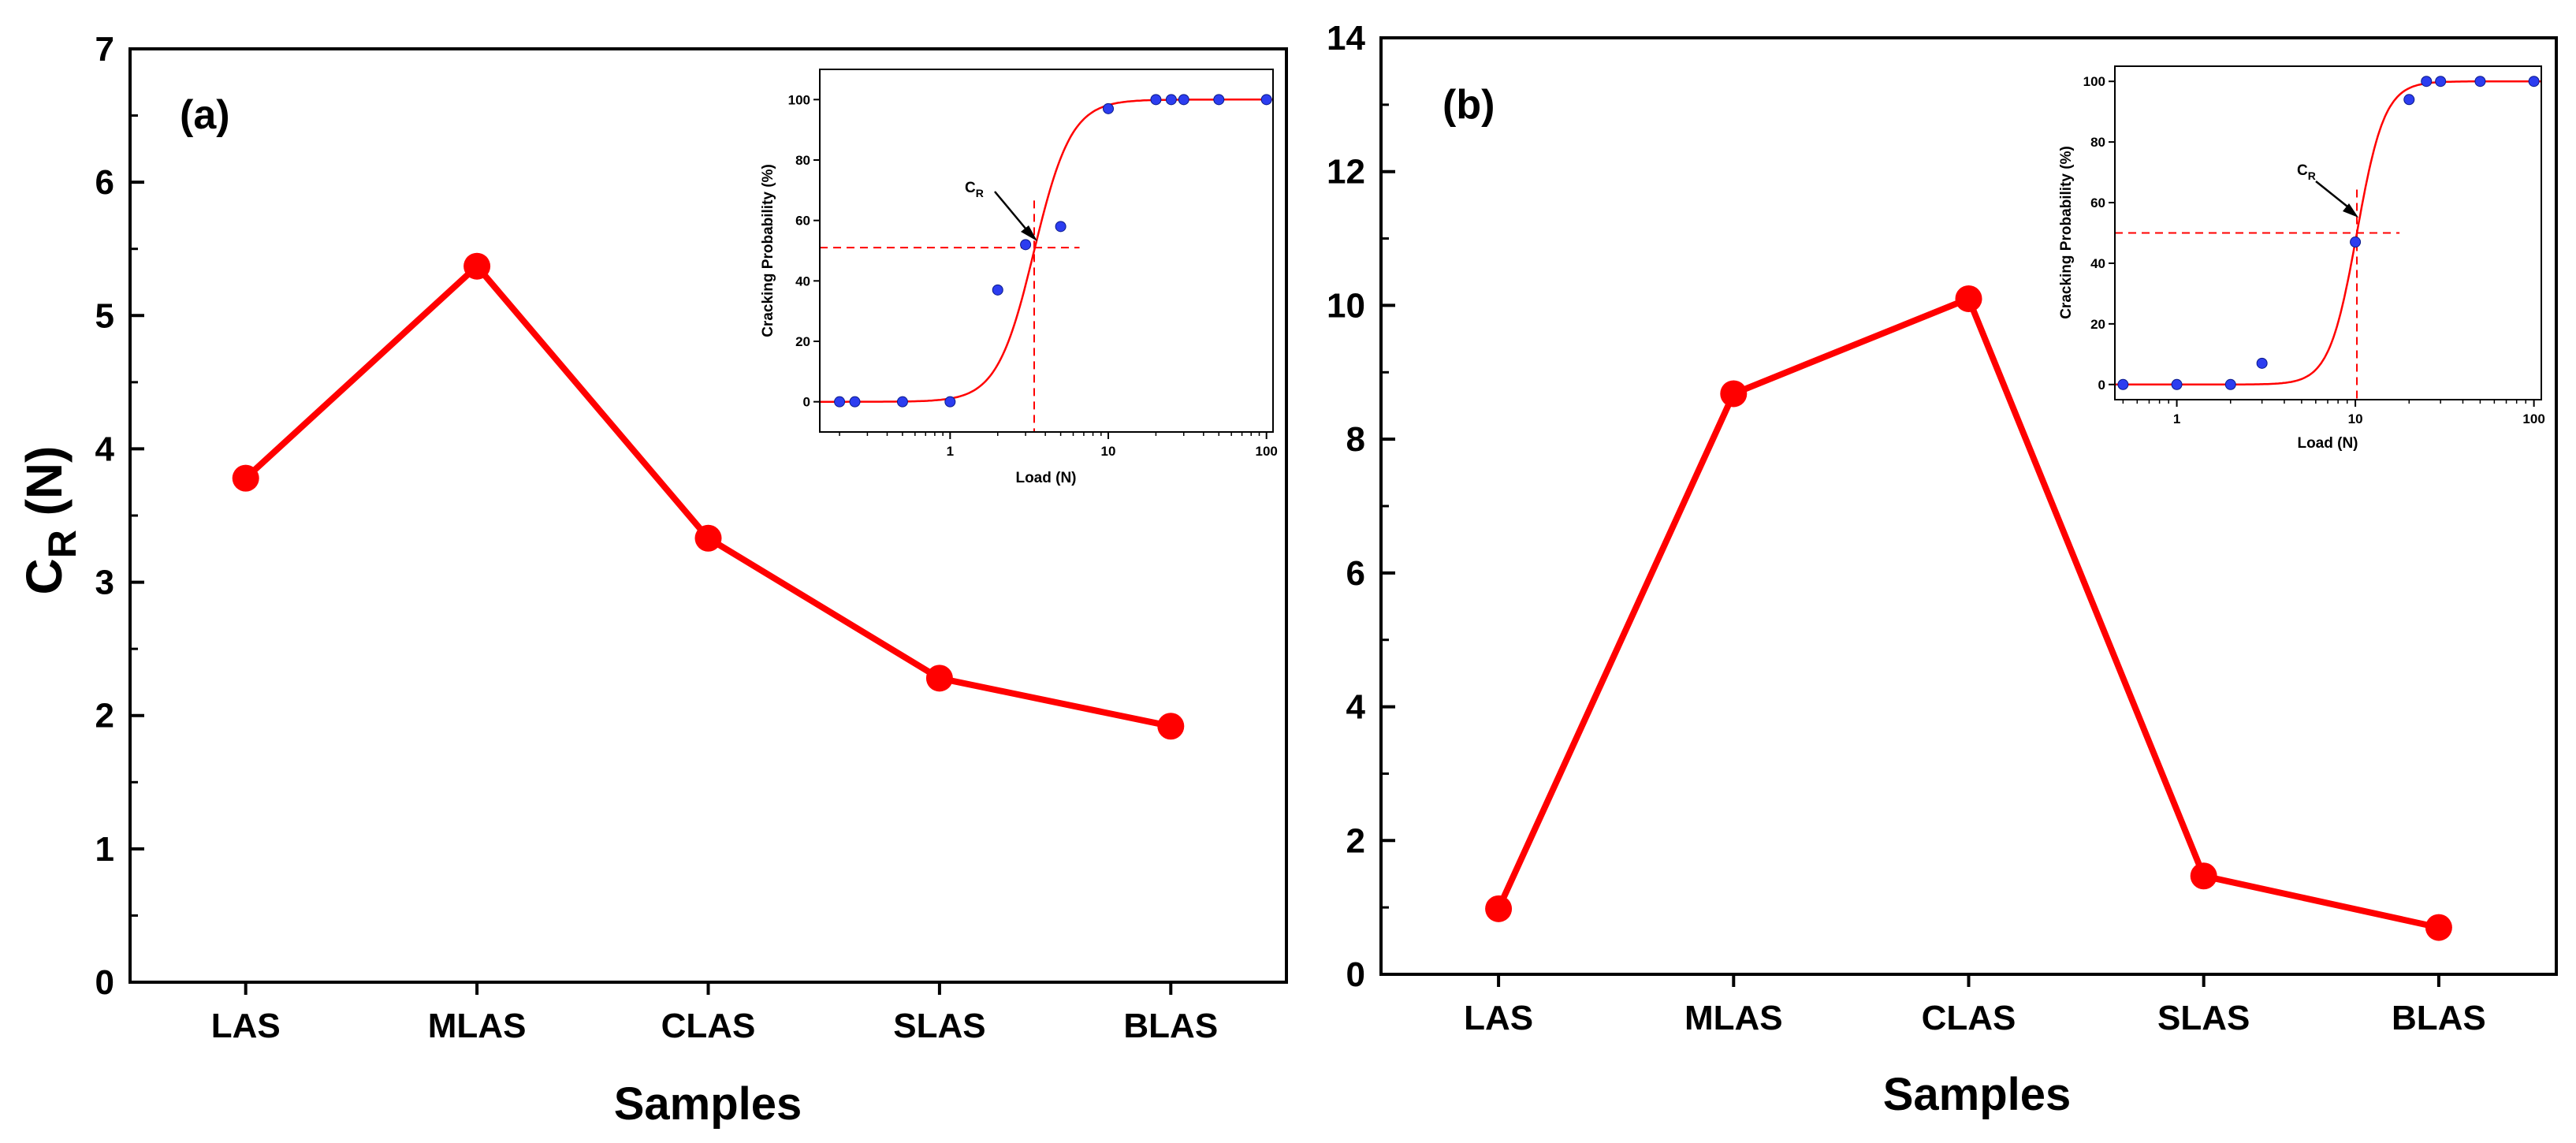 This screenshot has height=1143, width=2576. What do you see at coordinates (1468, 105) in the screenshot?
I see `panel-b-label: (b)` at bounding box center [1468, 105].